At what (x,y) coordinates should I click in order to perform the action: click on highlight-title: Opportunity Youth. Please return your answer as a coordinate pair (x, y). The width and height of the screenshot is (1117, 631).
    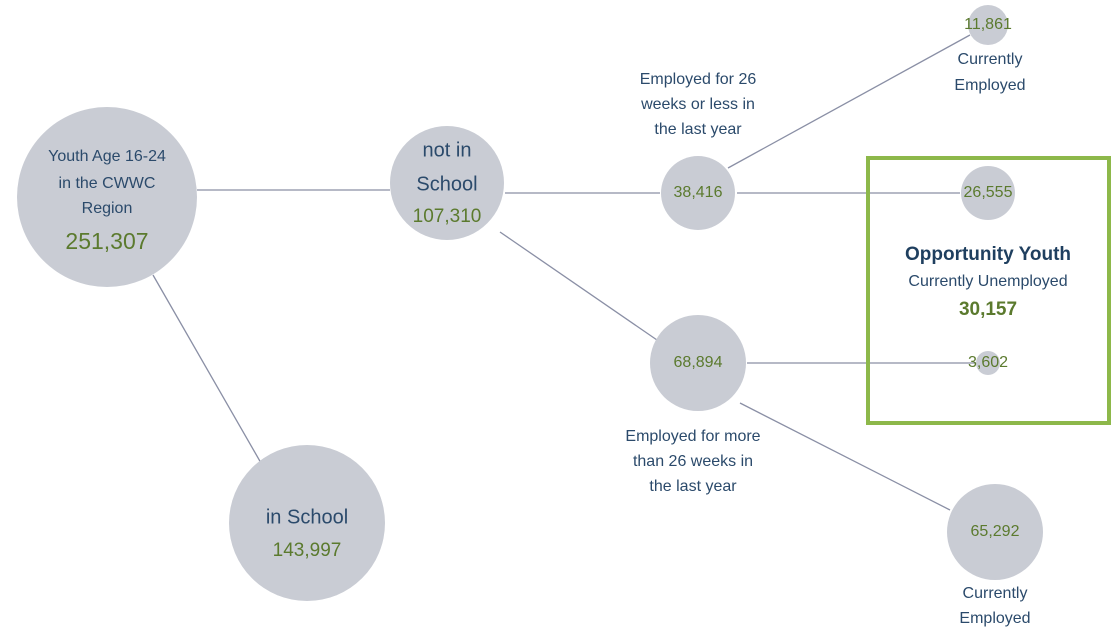
    Looking at the image, I should click on (988, 254).